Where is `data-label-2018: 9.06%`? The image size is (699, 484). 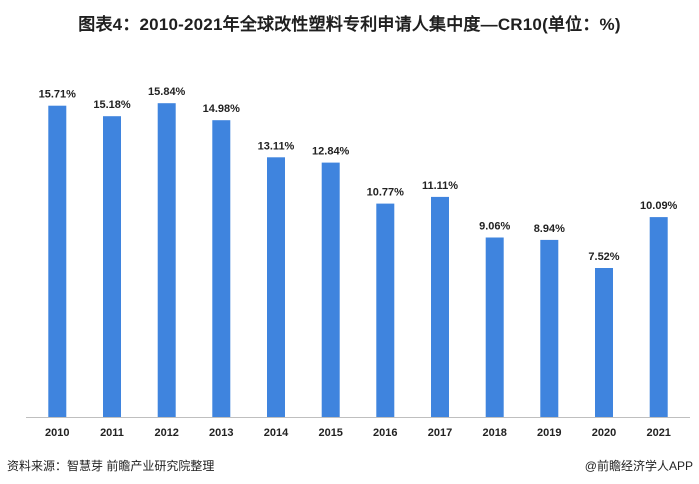
data-label-2018: 9.06% is located at coordinates (494, 227).